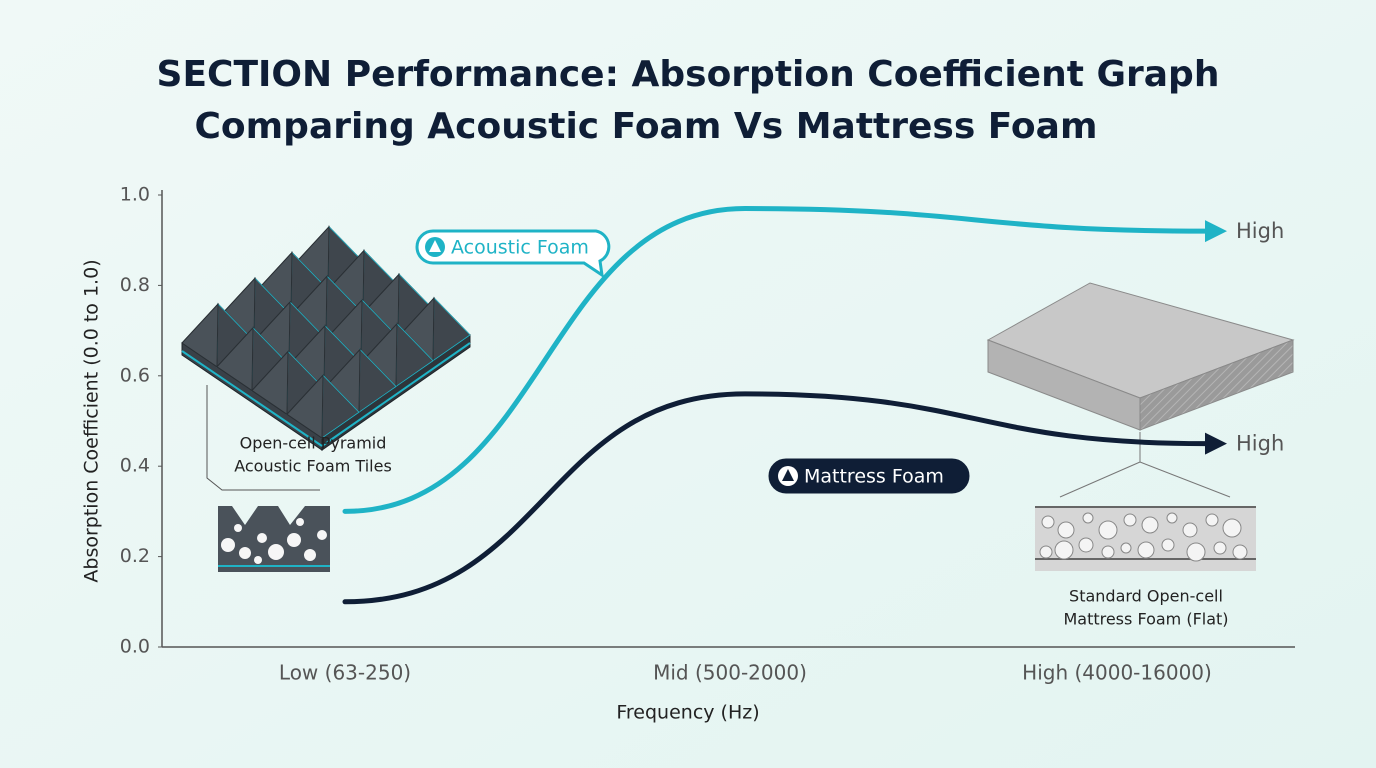 This screenshot has height=768, width=1376. I want to click on legend-label: Acoustic Foam, so click(520, 248).